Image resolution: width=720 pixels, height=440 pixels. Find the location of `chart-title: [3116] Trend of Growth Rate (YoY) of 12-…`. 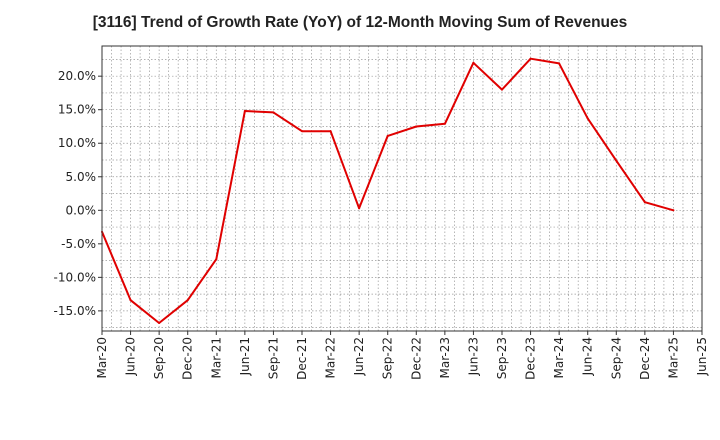

chart-title: [3116] Trend of Growth Rate (YoY) of 12-… is located at coordinates (360, 22).